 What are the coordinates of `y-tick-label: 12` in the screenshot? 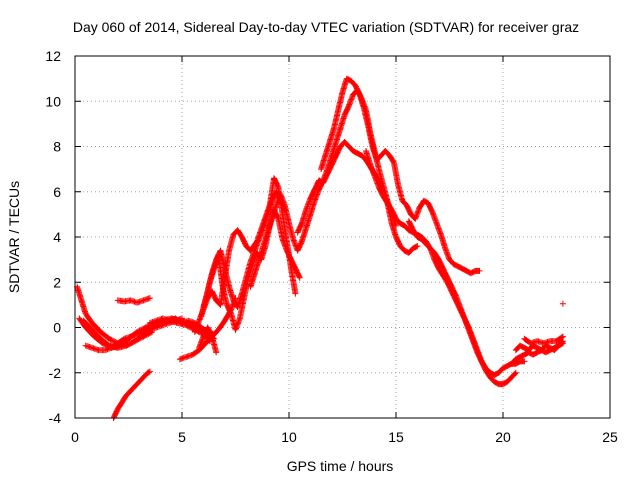 It's located at (53, 56).